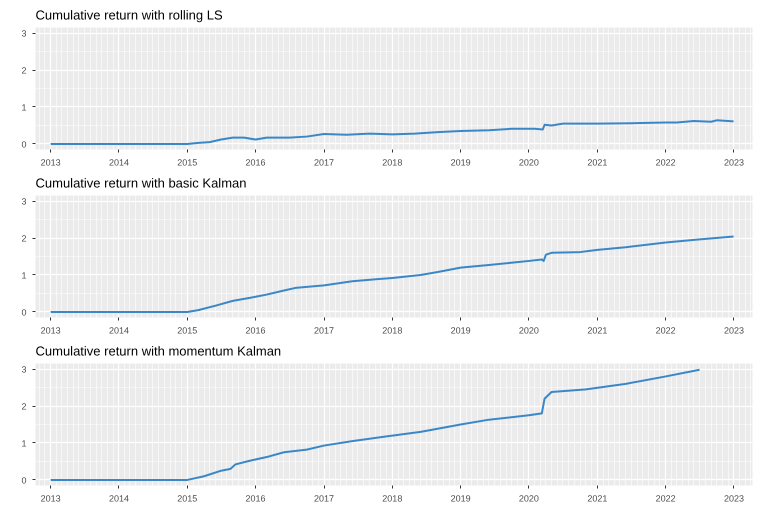 This screenshot has width=760, height=509. I want to click on chart-title: Cumulative return with basic Kalman, so click(141, 183).